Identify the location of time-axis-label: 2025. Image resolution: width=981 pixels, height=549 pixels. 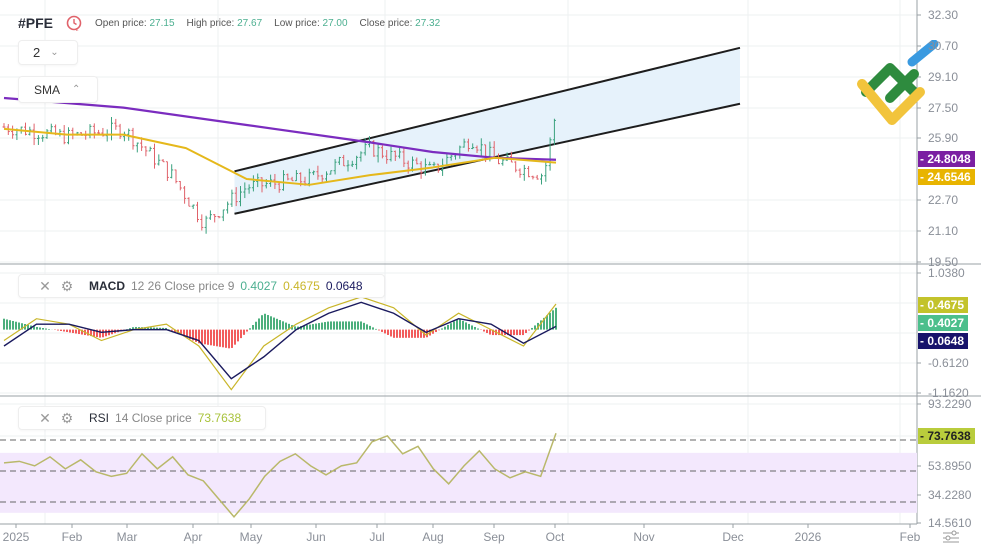
(16, 537).